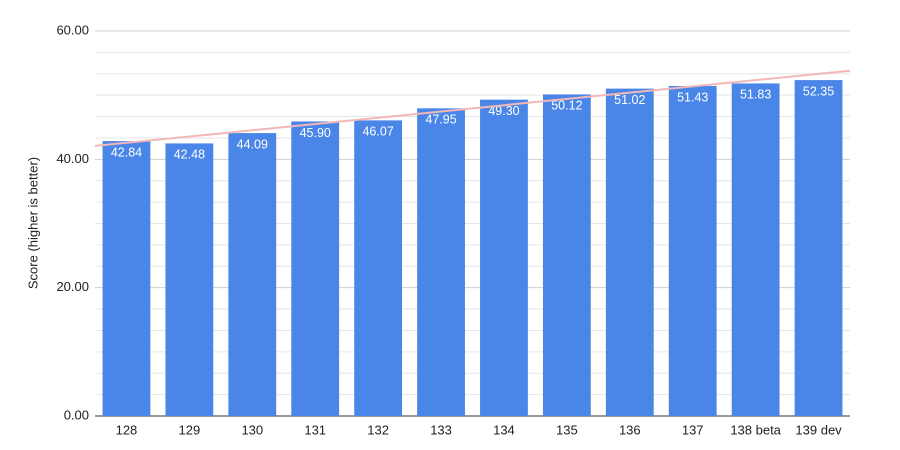 Image resolution: width=900 pixels, height=450 pixels. Describe the element at coordinates (252, 144) in the screenshot. I see `value-label: 44.09` at that location.